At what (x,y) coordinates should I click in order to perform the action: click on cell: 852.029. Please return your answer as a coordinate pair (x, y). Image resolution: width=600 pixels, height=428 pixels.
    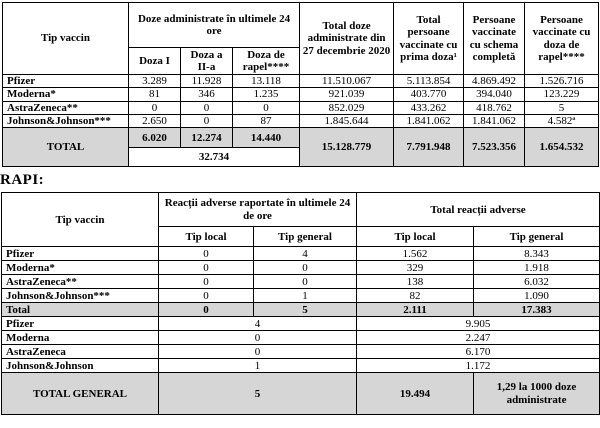
    Looking at the image, I should click on (347, 107).